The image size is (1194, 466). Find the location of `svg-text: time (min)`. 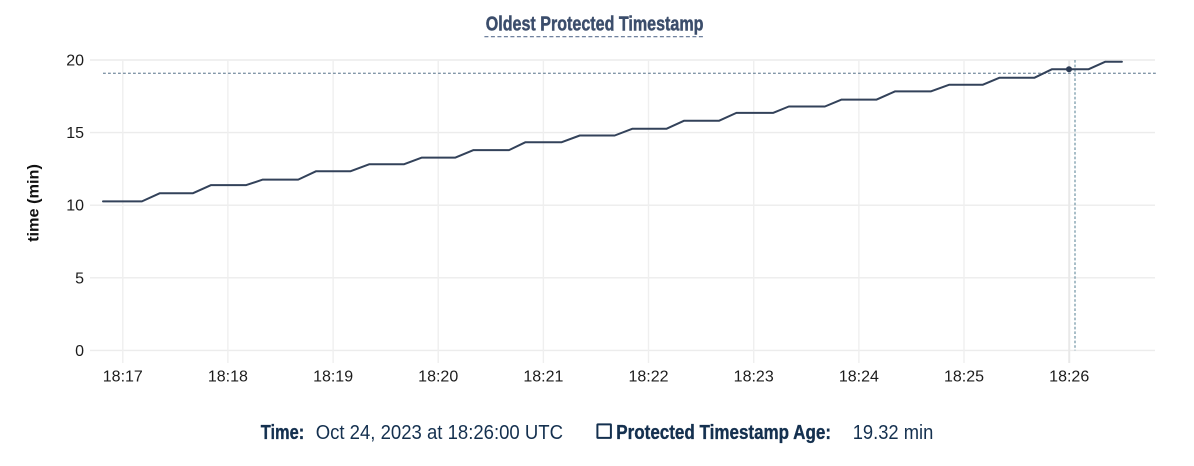

svg-text: time (min) is located at coordinates (34, 203).